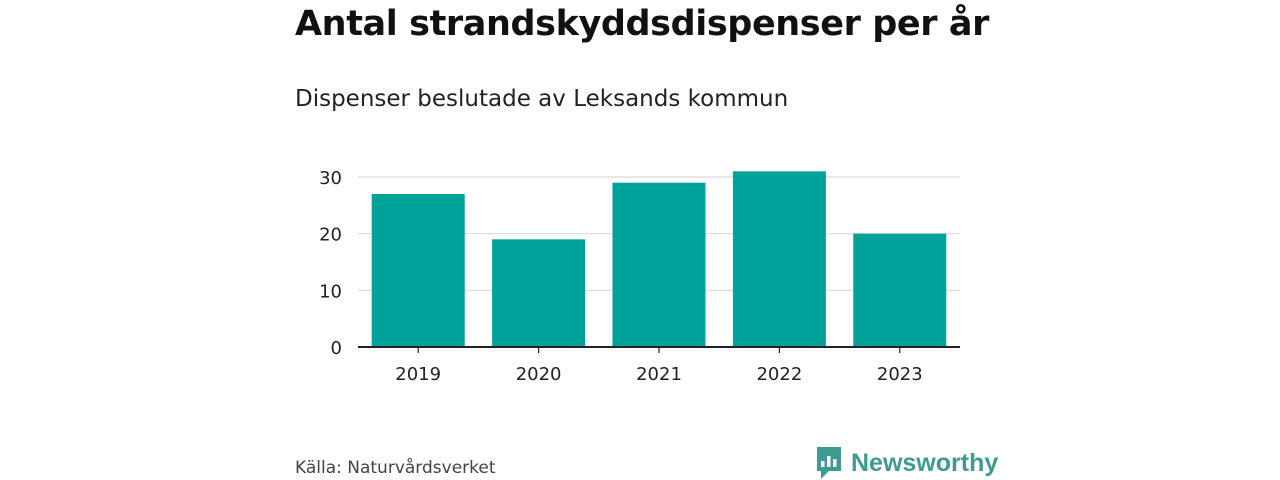 This screenshot has height=480, width=1280. Describe the element at coordinates (542, 99) in the screenshot. I see `chart-subtitle: Dispenser beslutade av Leksands kommun` at that location.